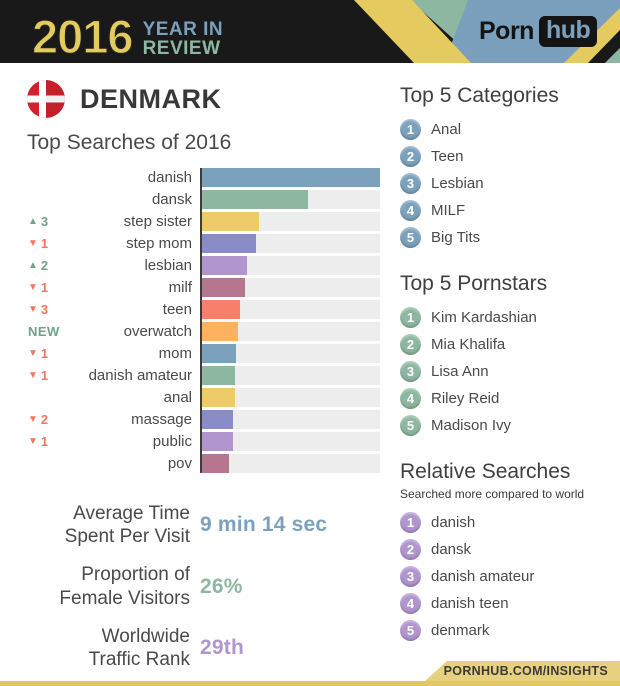 This screenshot has width=620, height=686. What do you see at coordinates (507, 630) in the screenshot?
I see `list-item: 5 denmark` at bounding box center [507, 630].